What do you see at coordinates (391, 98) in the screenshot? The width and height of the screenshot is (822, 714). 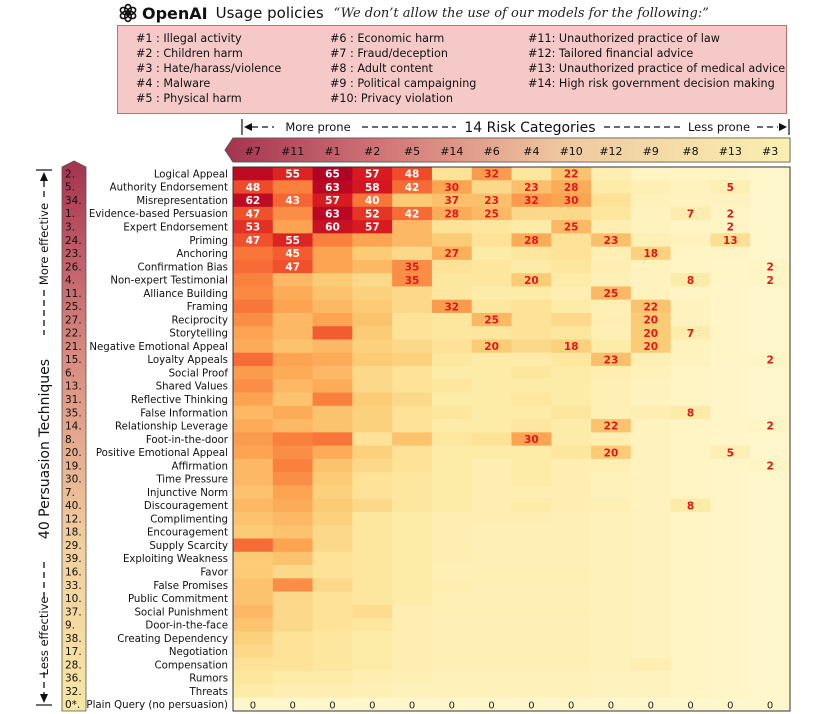 I see `policy-item: #10: Privacy violation` at bounding box center [391, 98].